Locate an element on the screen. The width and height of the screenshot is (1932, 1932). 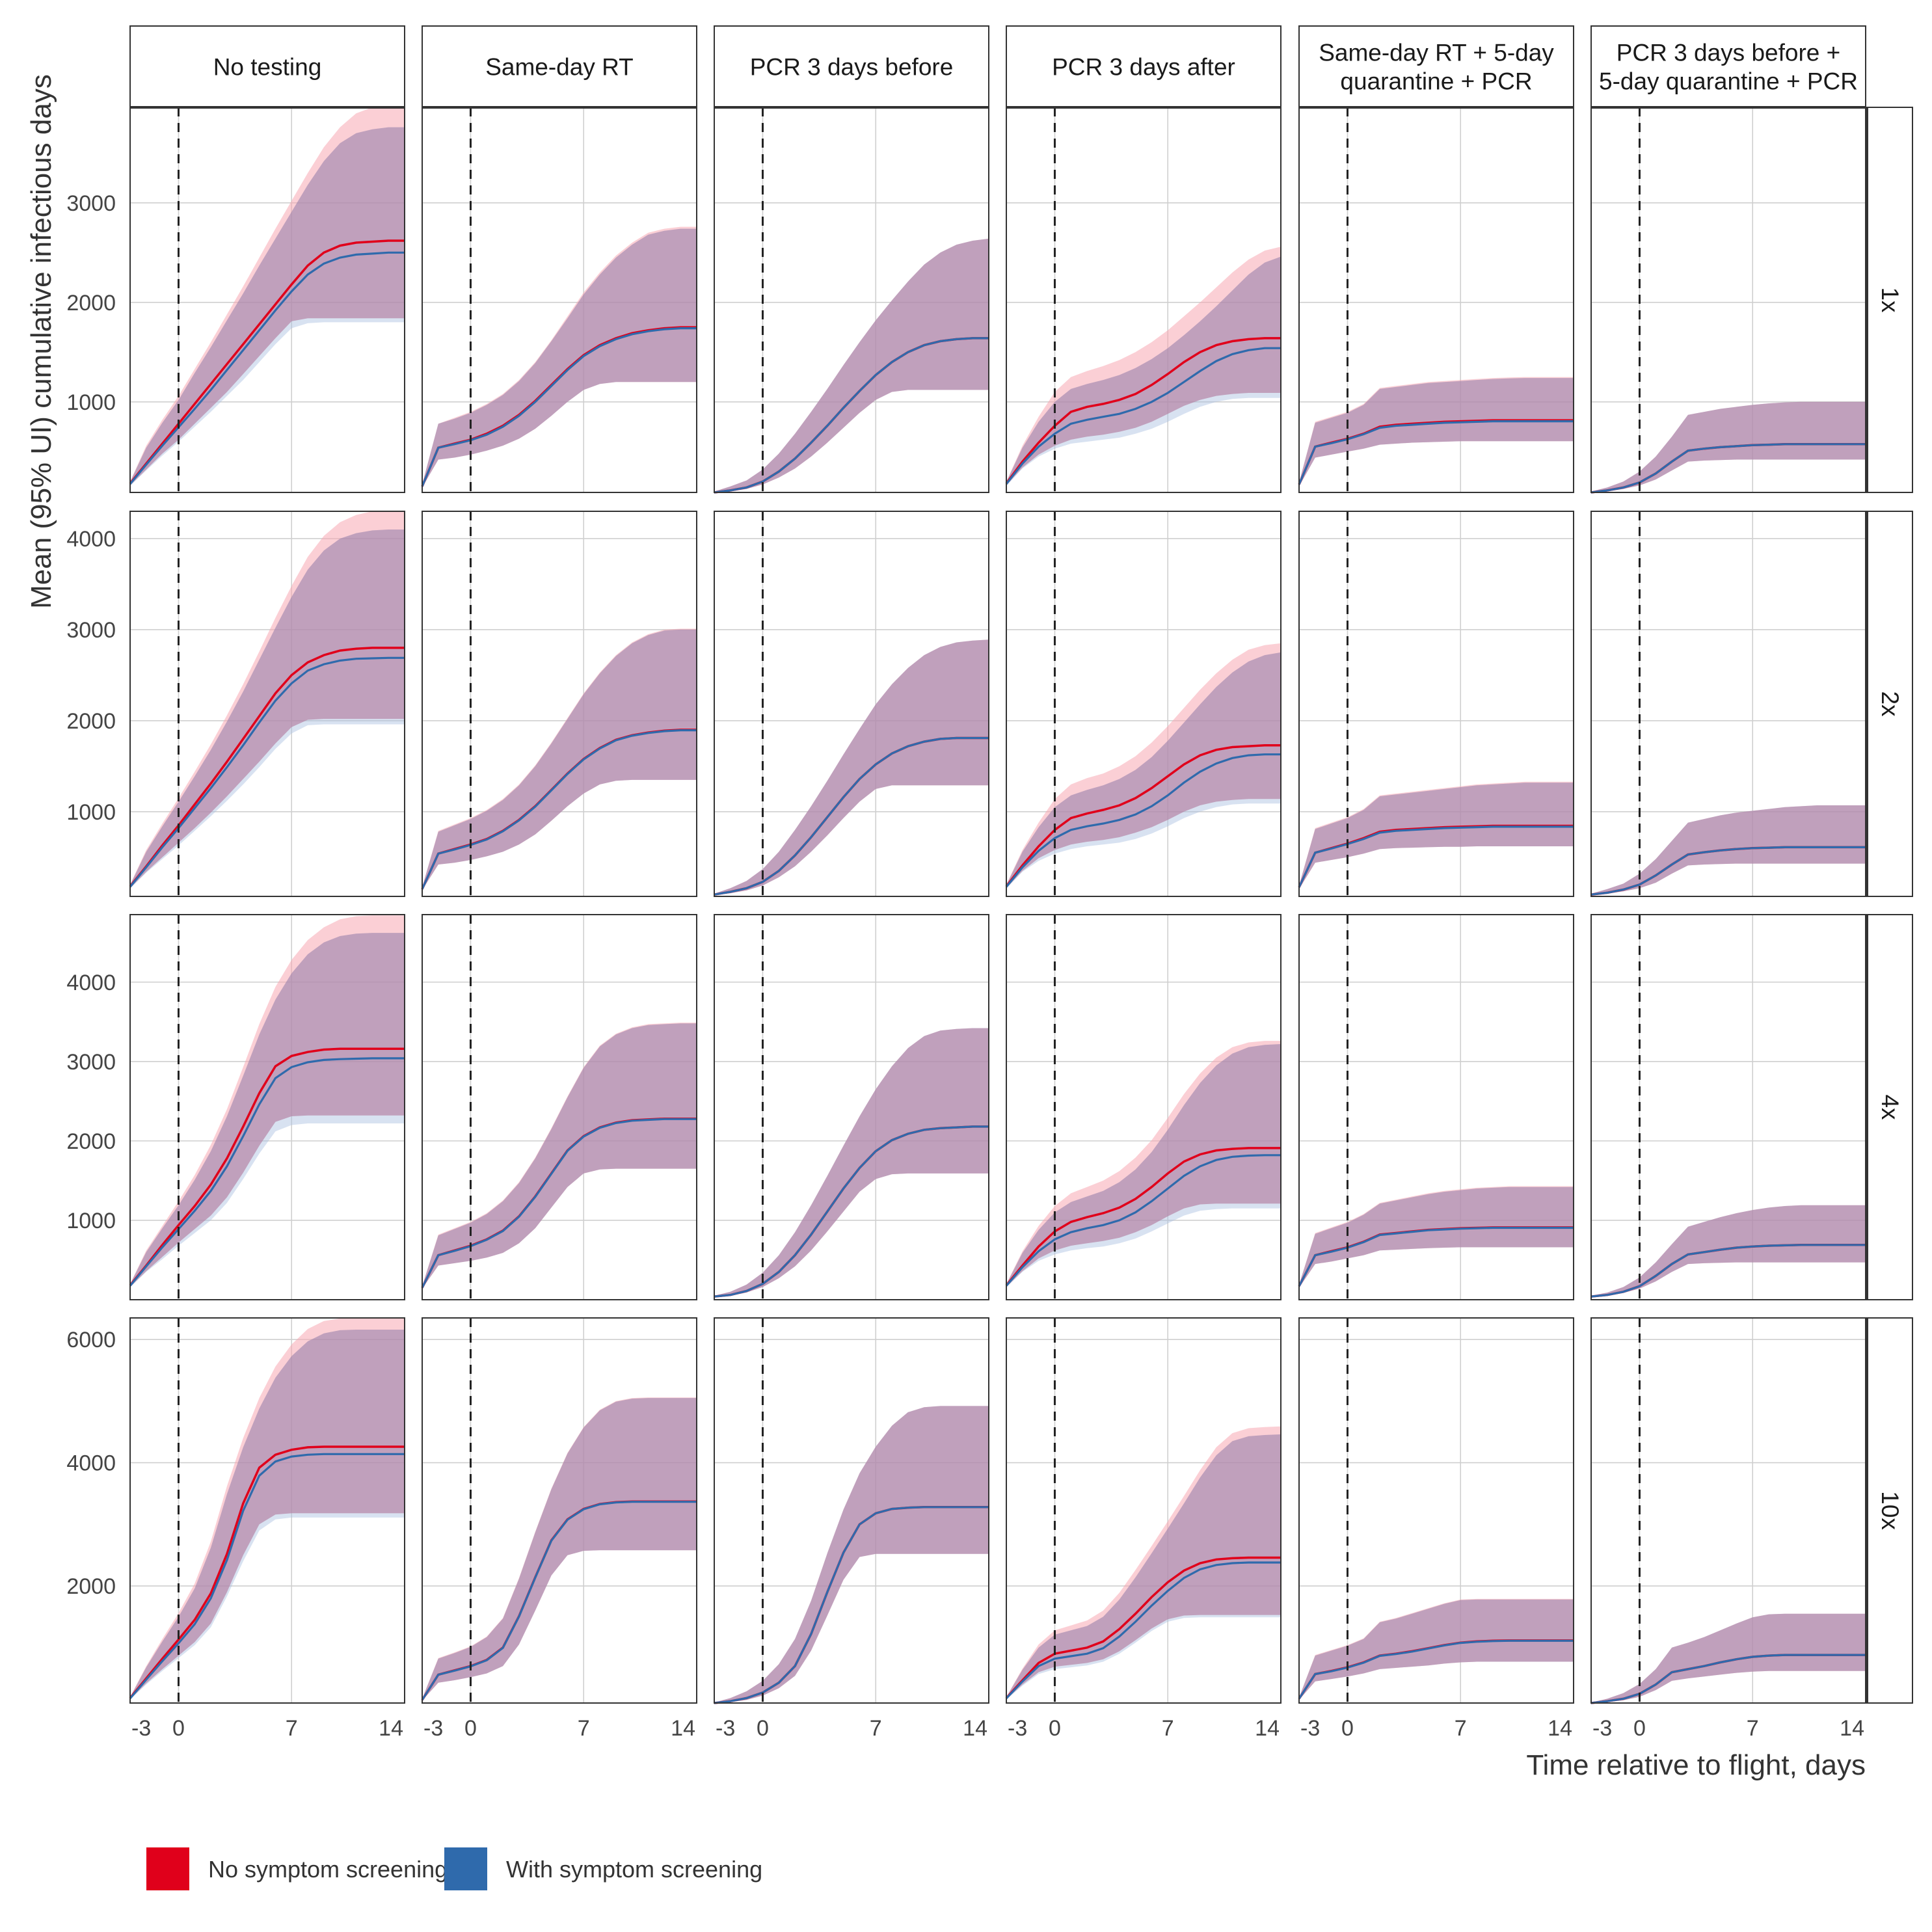
row-strip-4x: 4x is located at coordinates (1889, 1107).